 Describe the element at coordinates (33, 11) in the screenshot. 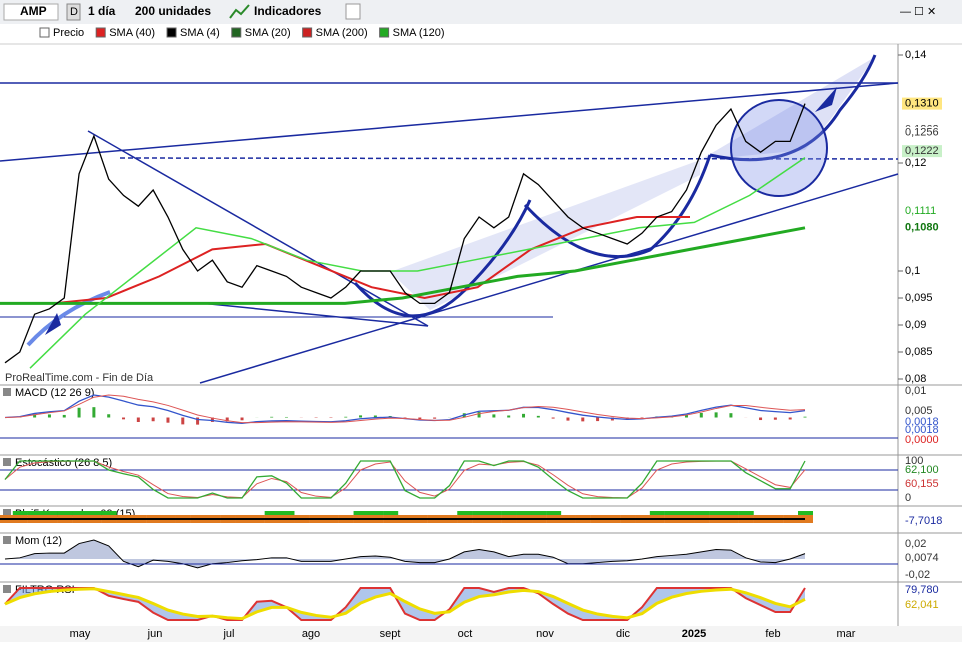

I see `symbol: AMP` at that location.